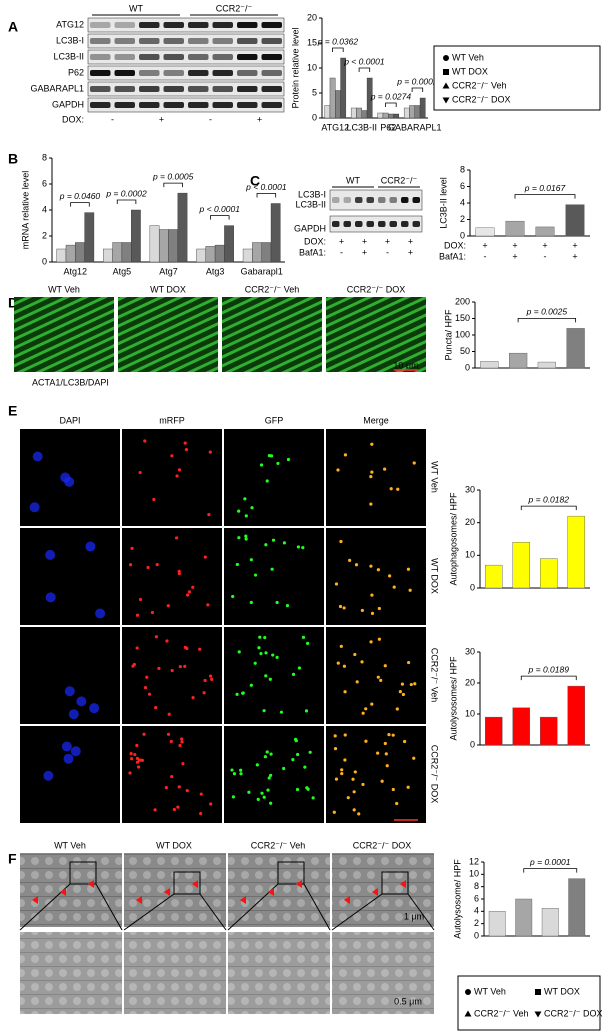 The width and height of the screenshot is (604, 1036). What do you see at coordinates (70, 40) in the screenshot?
I see `blot-row-label: LC3B-I` at bounding box center [70, 40].